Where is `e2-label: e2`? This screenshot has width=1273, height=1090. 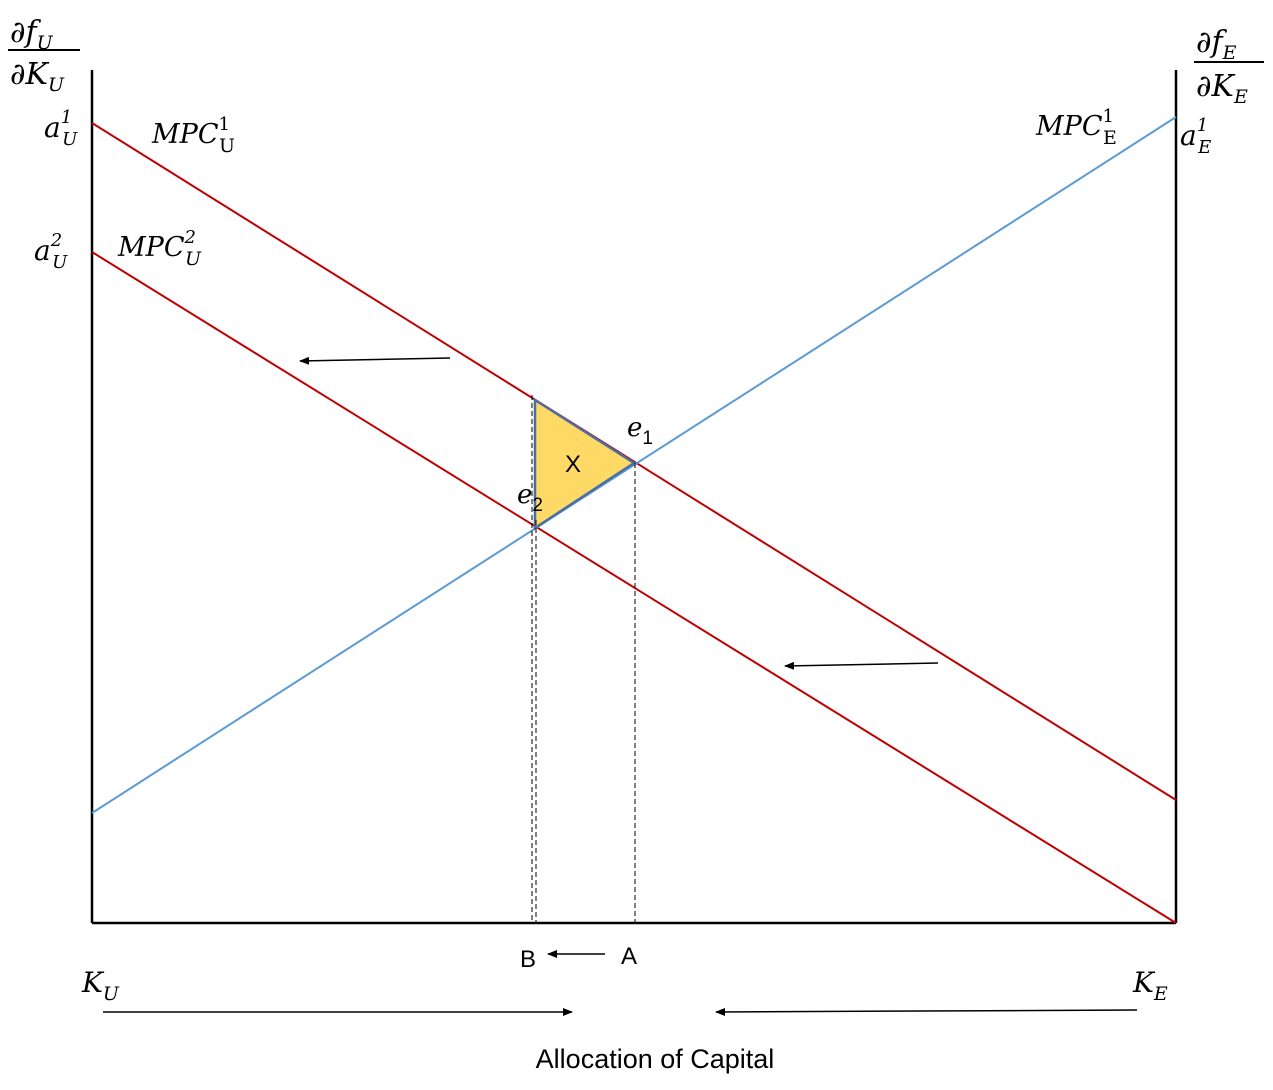 e2-label: e2 is located at coordinates (530, 498).